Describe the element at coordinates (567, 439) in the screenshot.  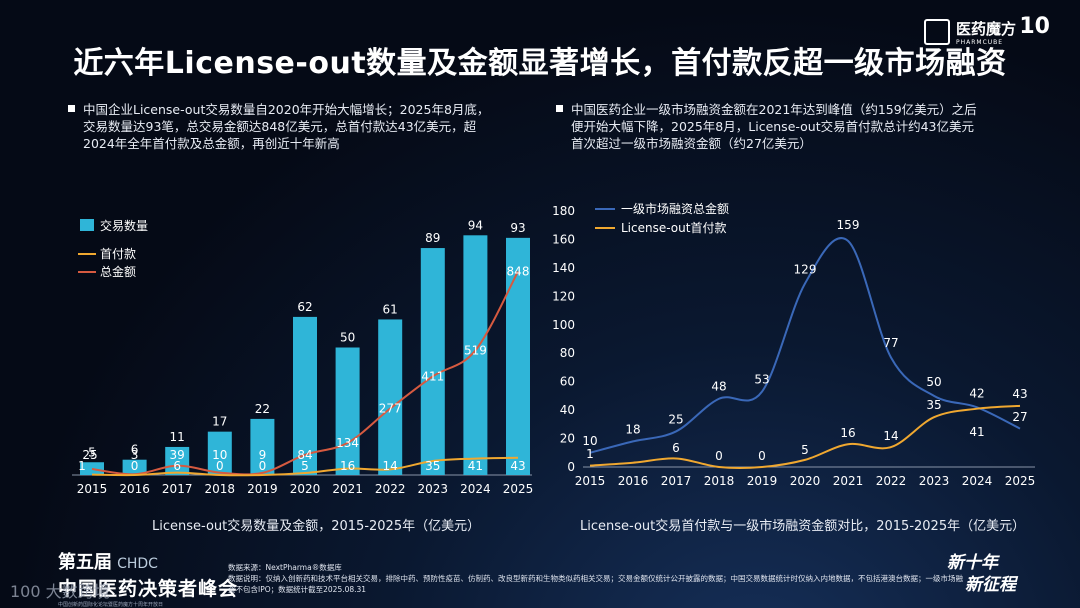
I see `y-tick-20: 20` at that location.